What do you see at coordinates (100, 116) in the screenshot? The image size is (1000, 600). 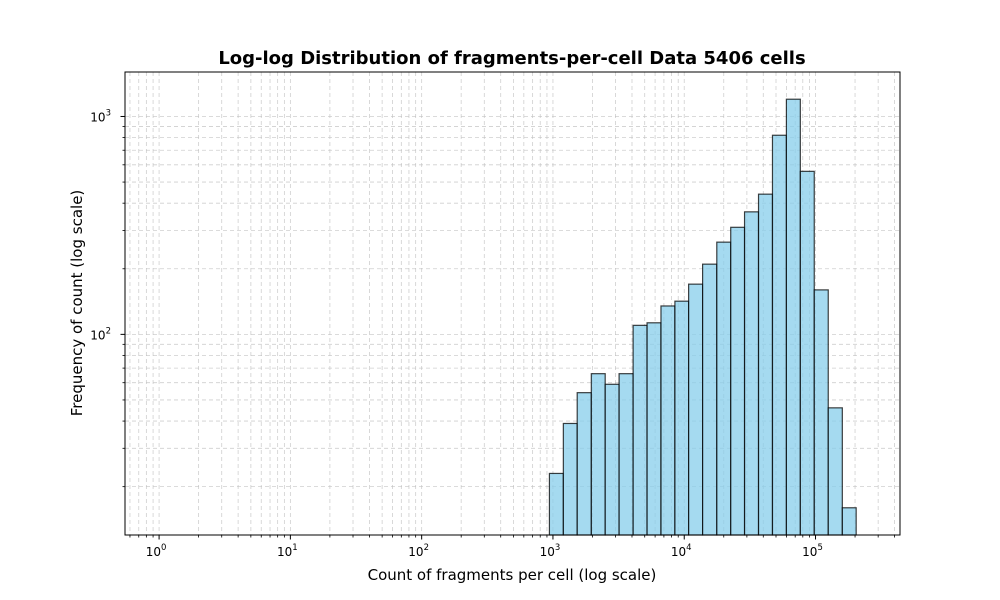 I see `y-tick-label: 10³` at bounding box center [100, 116].